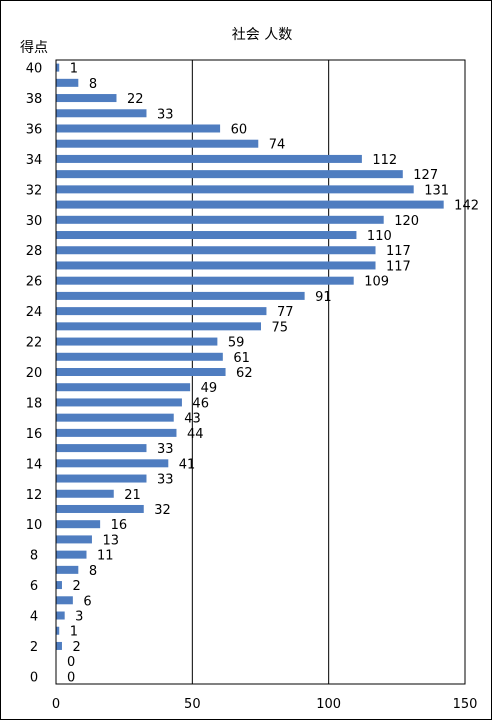 The image size is (492, 720). Describe the element at coordinates (87, 601) in the screenshot. I see `bar-value-label: 6` at that location.